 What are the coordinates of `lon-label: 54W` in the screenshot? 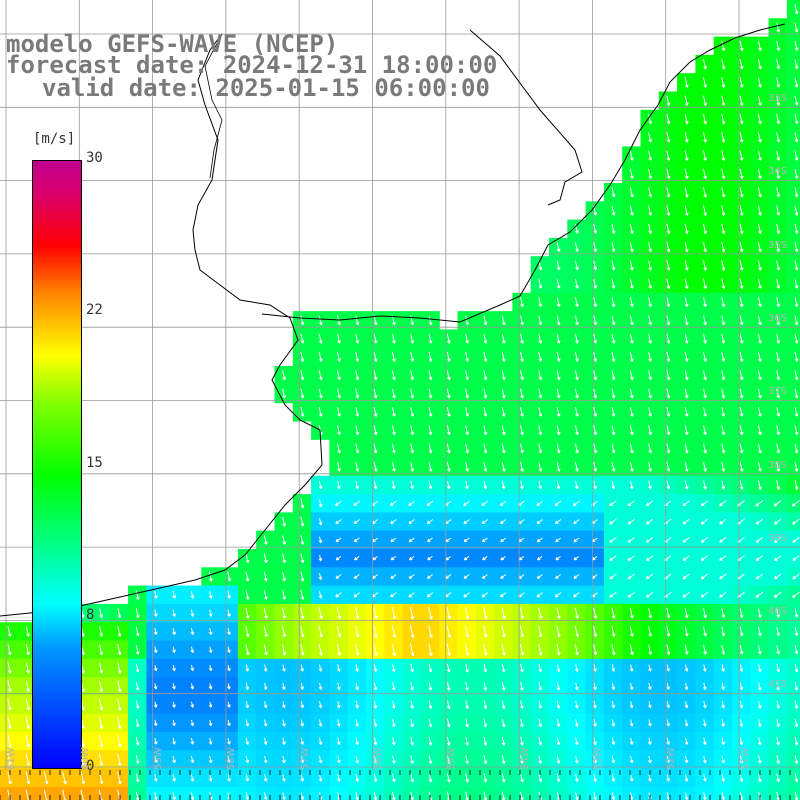 It's located at (525, 758).